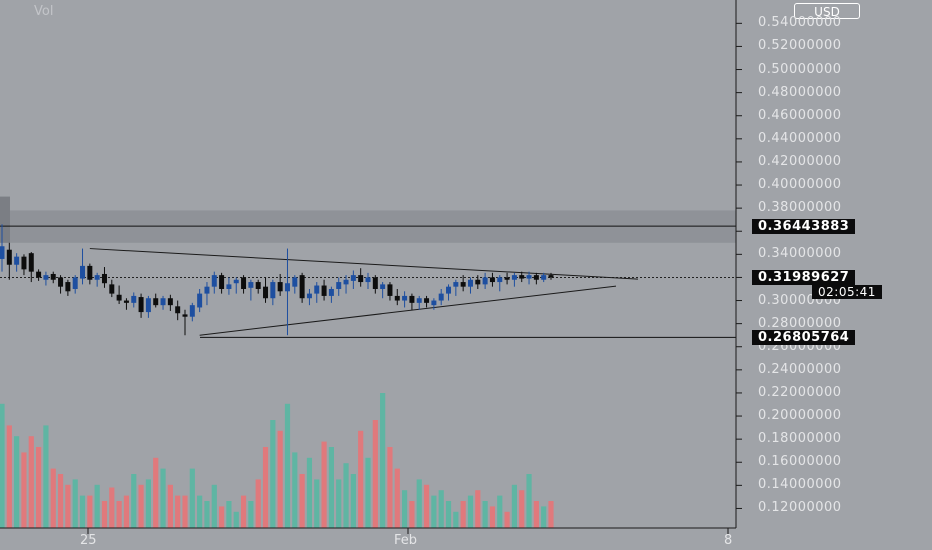 Image resolution: width=932 pixels, height=550 pixels. What do you see at coordinates (804, 227) in the screenshot?
I see `resistance-price-tag: 0.36443883` at bounding box center [804, 227].